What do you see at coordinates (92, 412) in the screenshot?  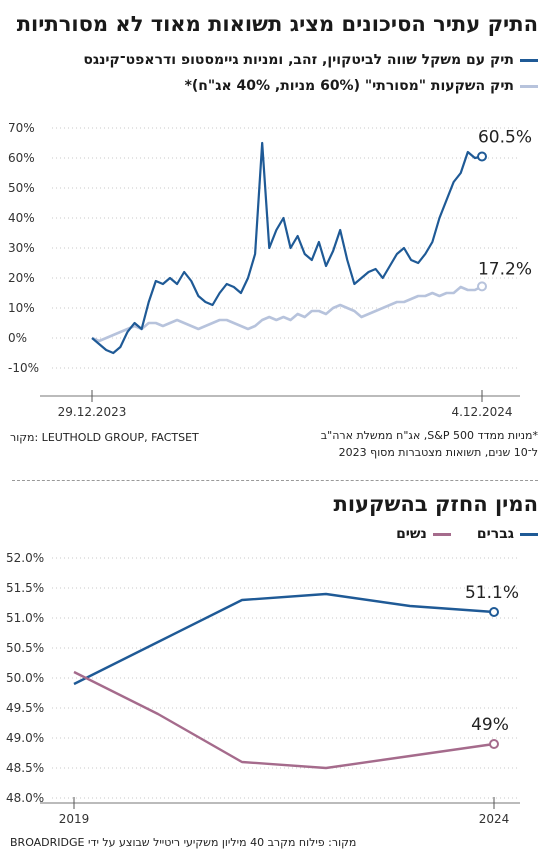 I see `x-tick-label-top: 29.12.2023` at bounding box center [92, 412].